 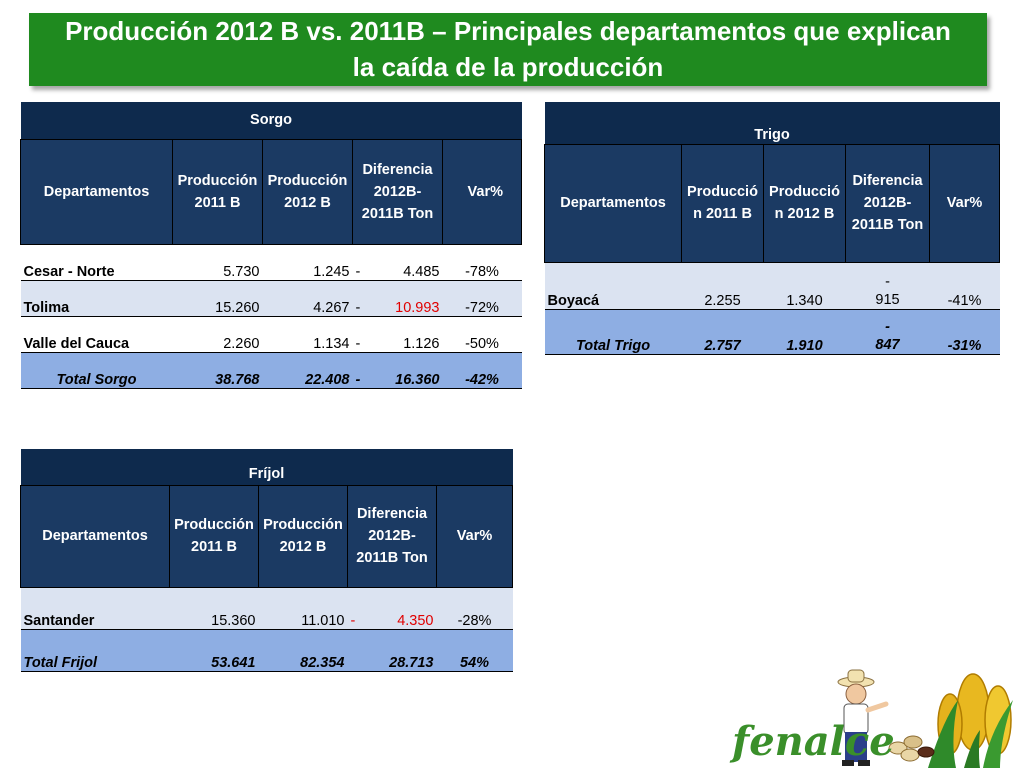 I want to click on total-var: 54%, so click(x=474, y=650).